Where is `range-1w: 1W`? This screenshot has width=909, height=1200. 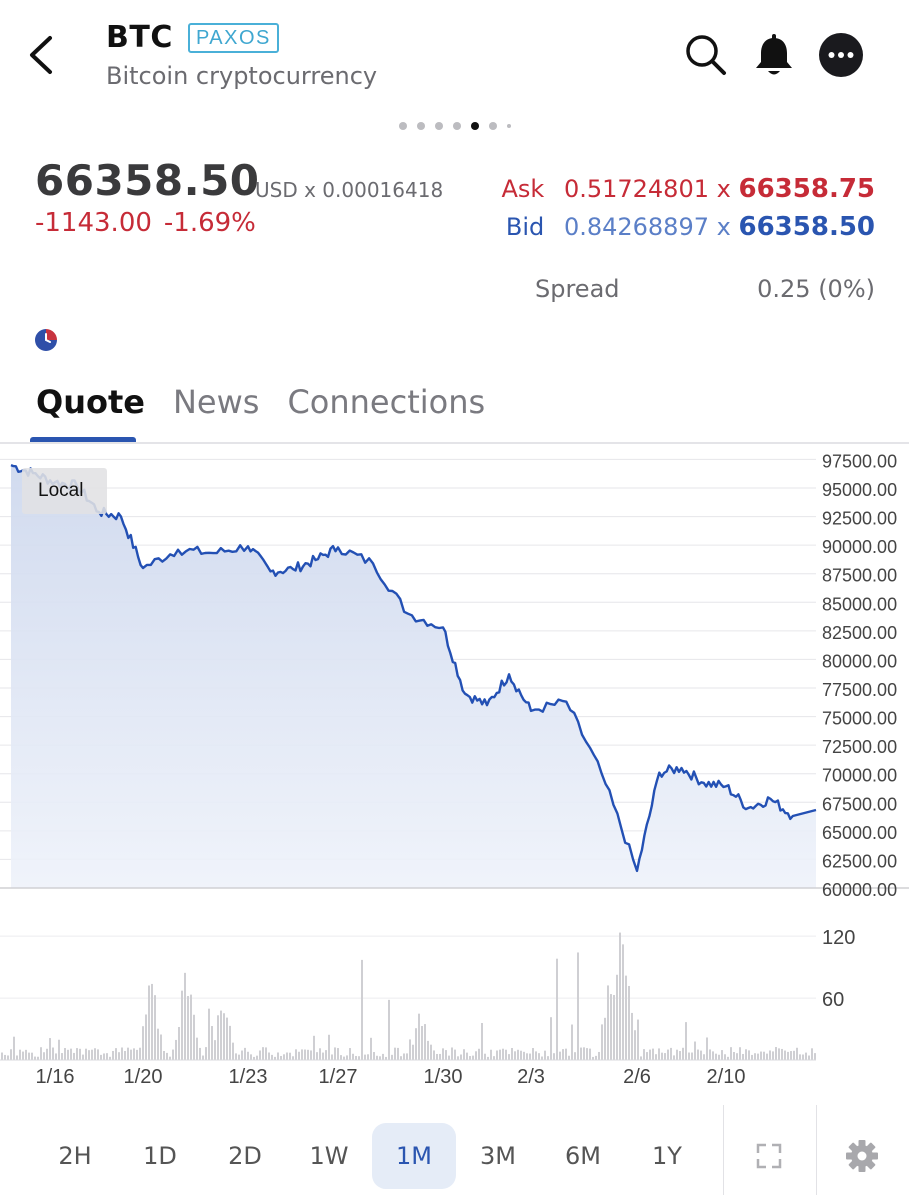
range-1w: 1W is located at coordinates (329, 1156).